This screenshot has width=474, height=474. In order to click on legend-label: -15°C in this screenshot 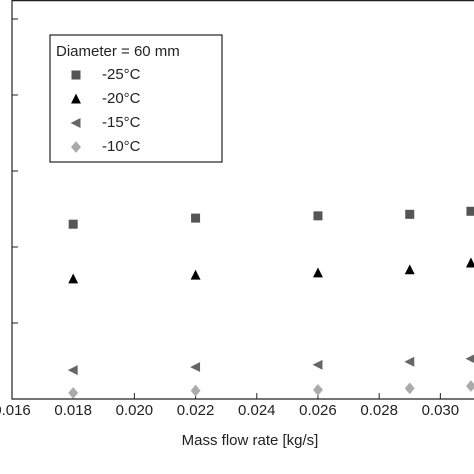, I will do `click(121, 122)`.